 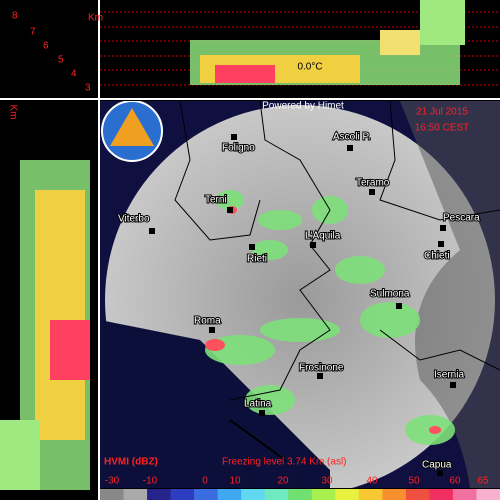 I want to click on colorbar-label: -30, so click(x=112, y=481).